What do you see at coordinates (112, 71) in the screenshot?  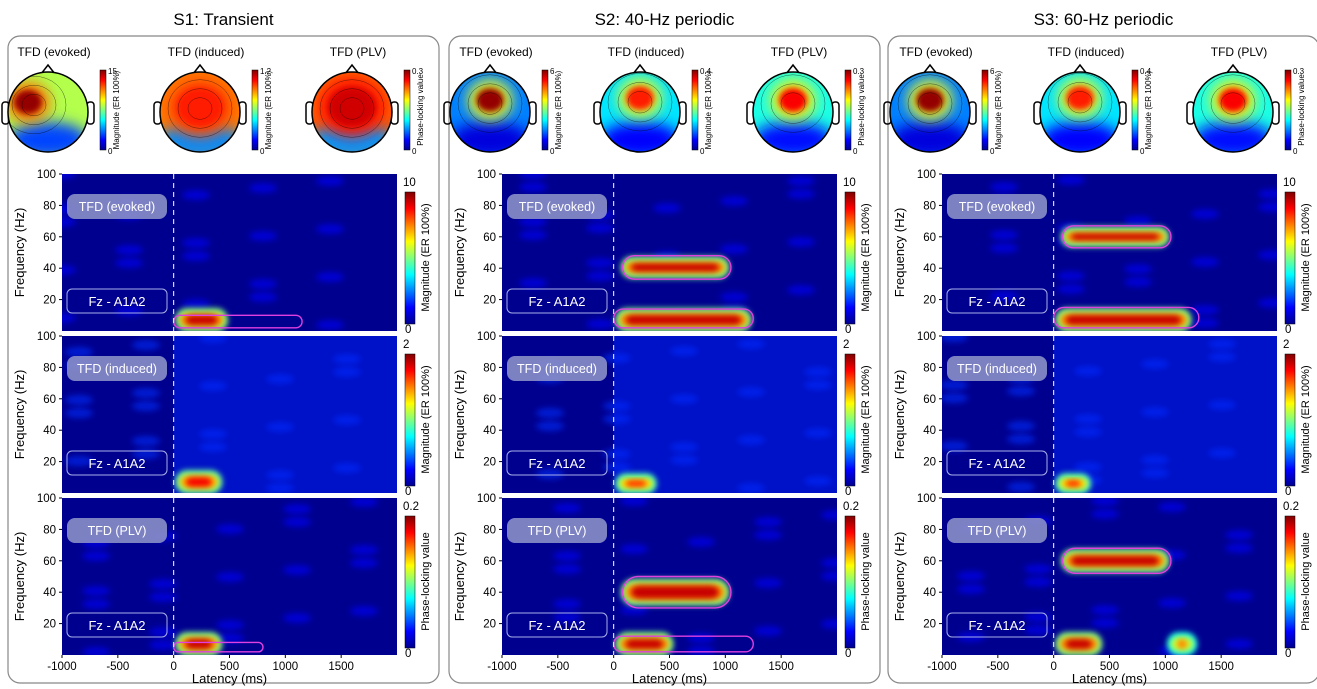 I see `topomap-cbar-max: 15` at bounding box center [112, 71].